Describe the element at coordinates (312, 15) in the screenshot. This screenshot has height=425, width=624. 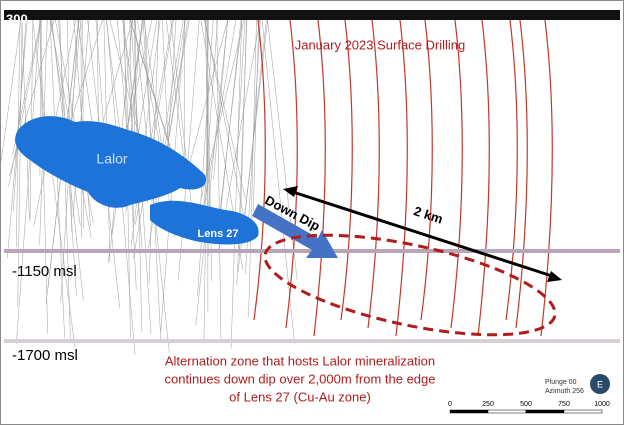
I see `surface-band` at that location.